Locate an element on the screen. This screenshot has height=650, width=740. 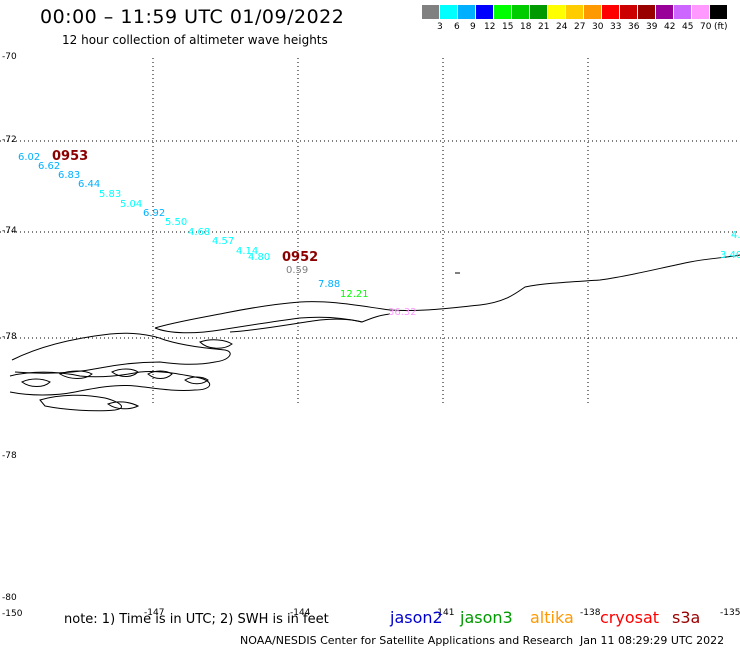
legend-label: 6 is located at coordinates (457, 27).